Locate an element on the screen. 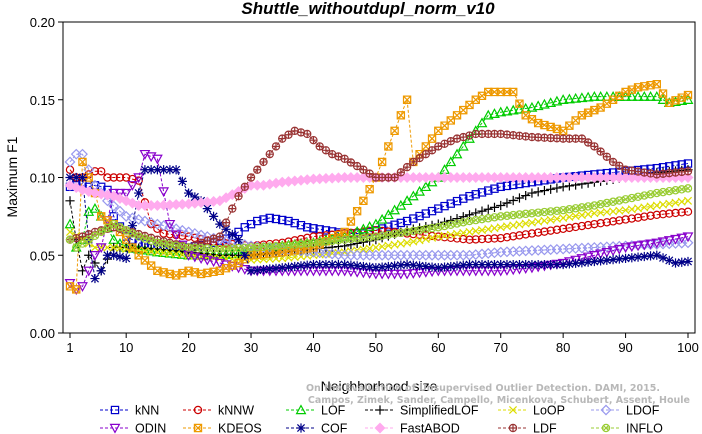 The height and width of the screenshot is (434, 702). x-tick-label: 10 is located at coordinates (126, 347).